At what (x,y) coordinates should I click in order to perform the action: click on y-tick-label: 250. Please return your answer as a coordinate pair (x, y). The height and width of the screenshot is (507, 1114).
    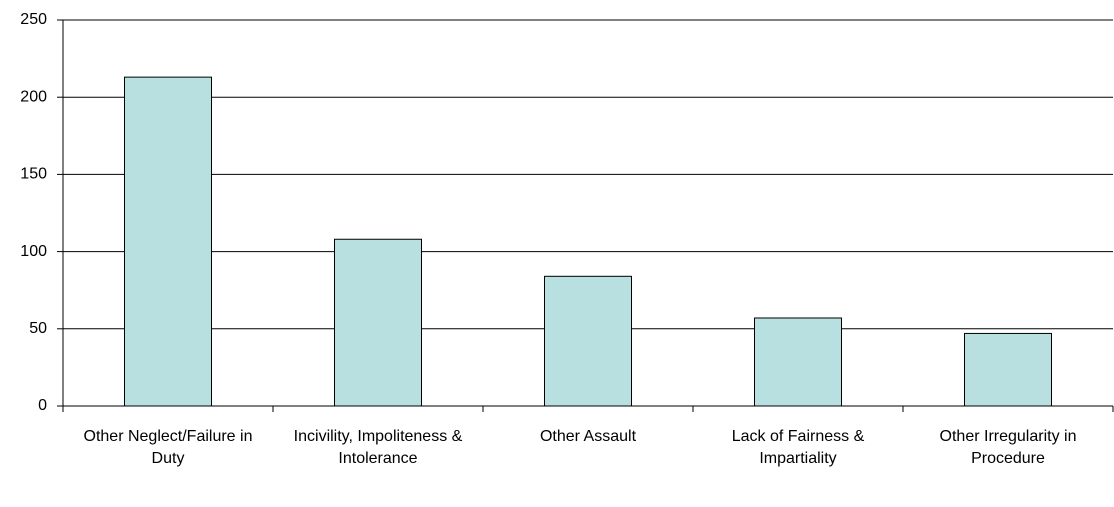
    Looking at the image, I should click on (33, 19).